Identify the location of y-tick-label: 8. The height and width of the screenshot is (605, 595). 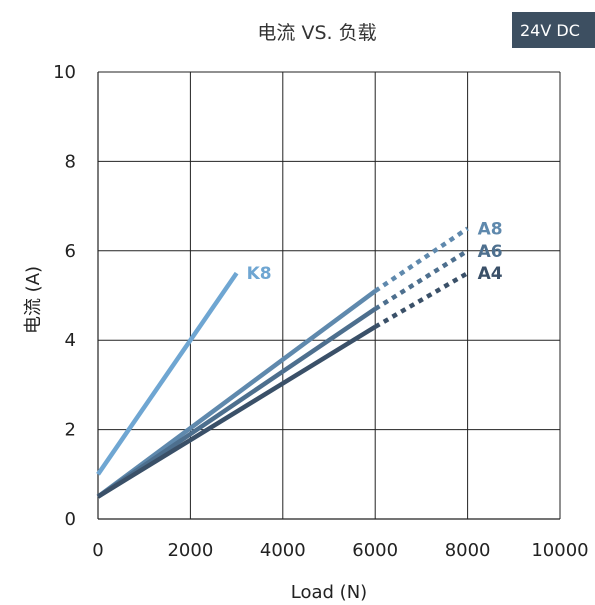
(70, 161).